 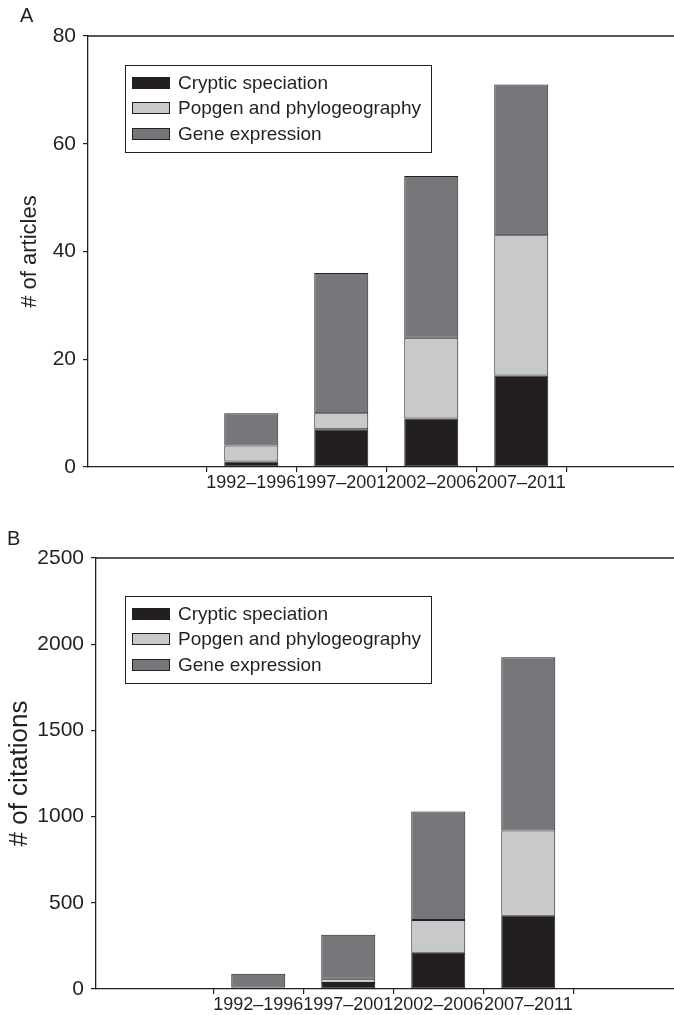 What do you see at coordinates (60, 556) in the screenshot?
I see `y-tick-label: 2500` at bounding box center [60, 556].